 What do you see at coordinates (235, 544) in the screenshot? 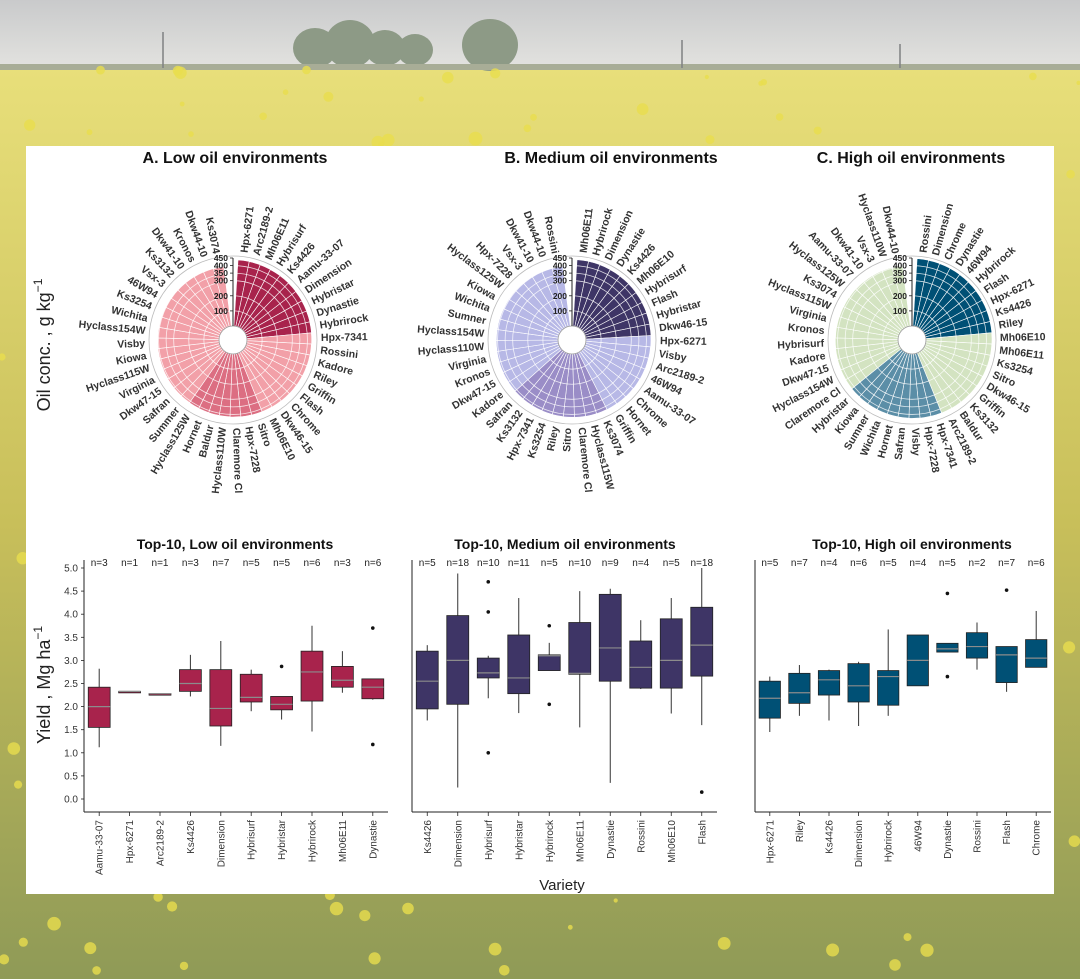
I see `boxplot-title: Top-10, Low oil environments` at bounding box center [235, 544].